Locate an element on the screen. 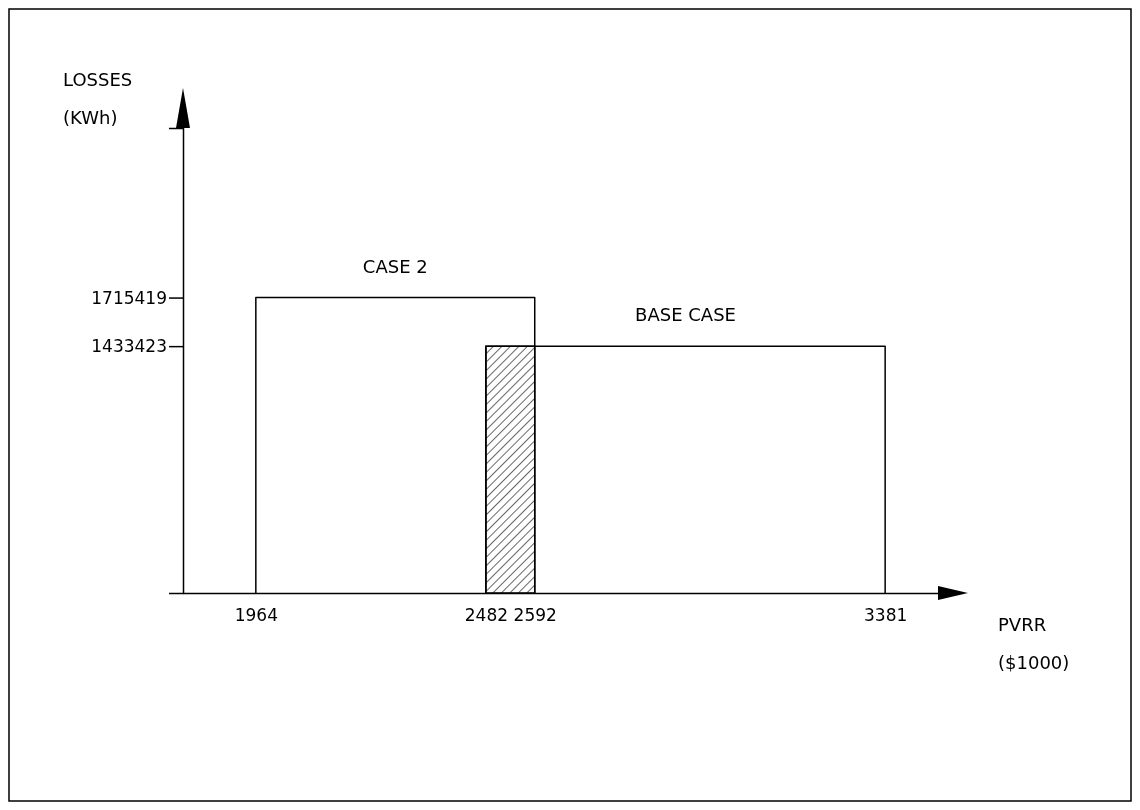 The image size is (1140, 810). x-tick-label: 1964 is located at coordinates (256, 615).